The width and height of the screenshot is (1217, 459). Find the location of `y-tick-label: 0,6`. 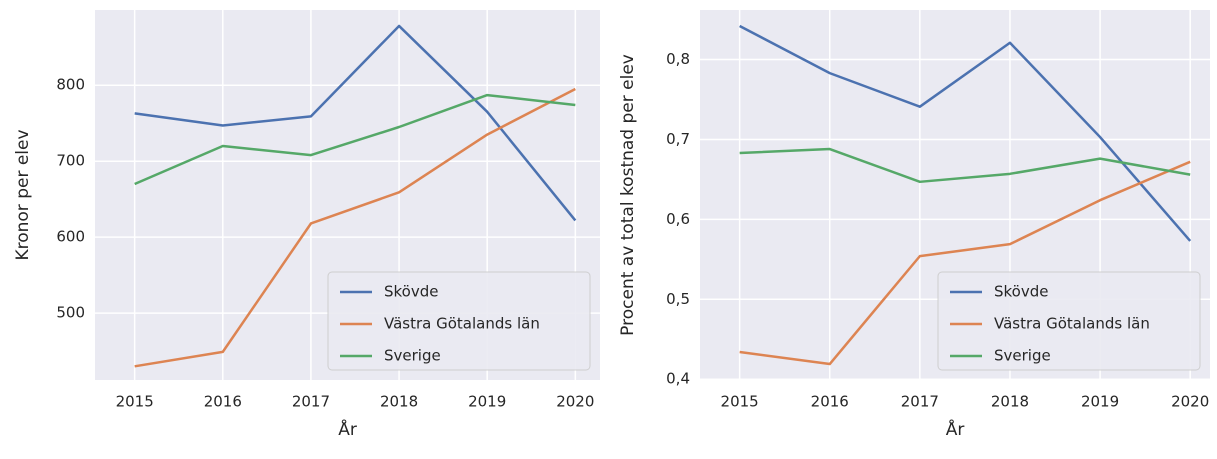

y-tick-label: 0,6 is located at coordinates (678, 219).